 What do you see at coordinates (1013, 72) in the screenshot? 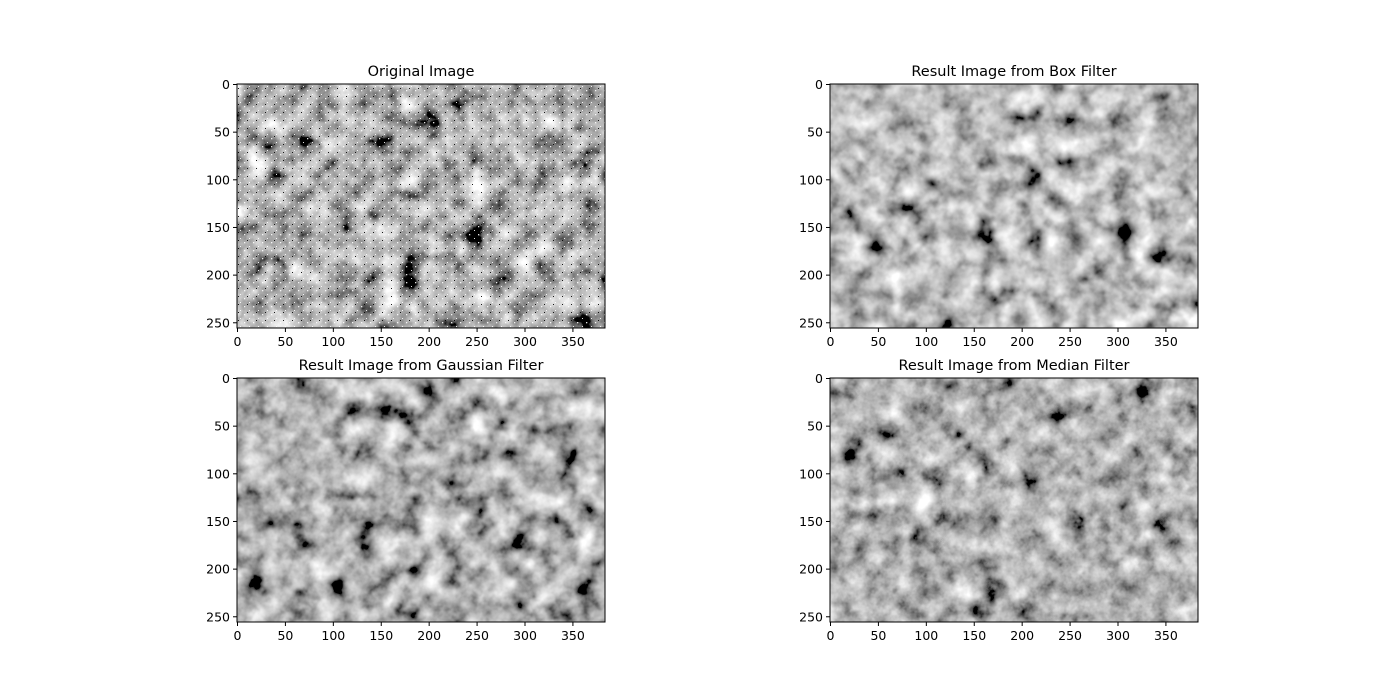
I see `panel-title: Result Image from Box Filter` at bounding box center [1013, 72].